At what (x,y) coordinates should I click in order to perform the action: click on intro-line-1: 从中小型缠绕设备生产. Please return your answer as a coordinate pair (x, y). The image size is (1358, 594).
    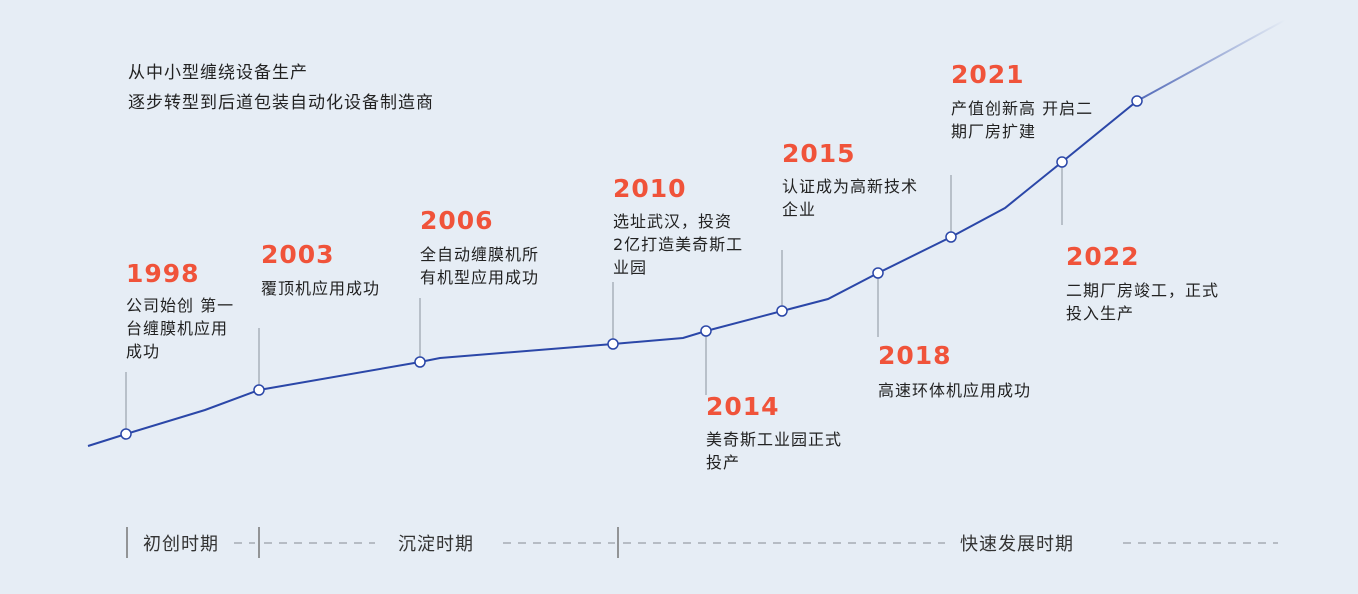
    Looking at the image, I should click on (218, 73).